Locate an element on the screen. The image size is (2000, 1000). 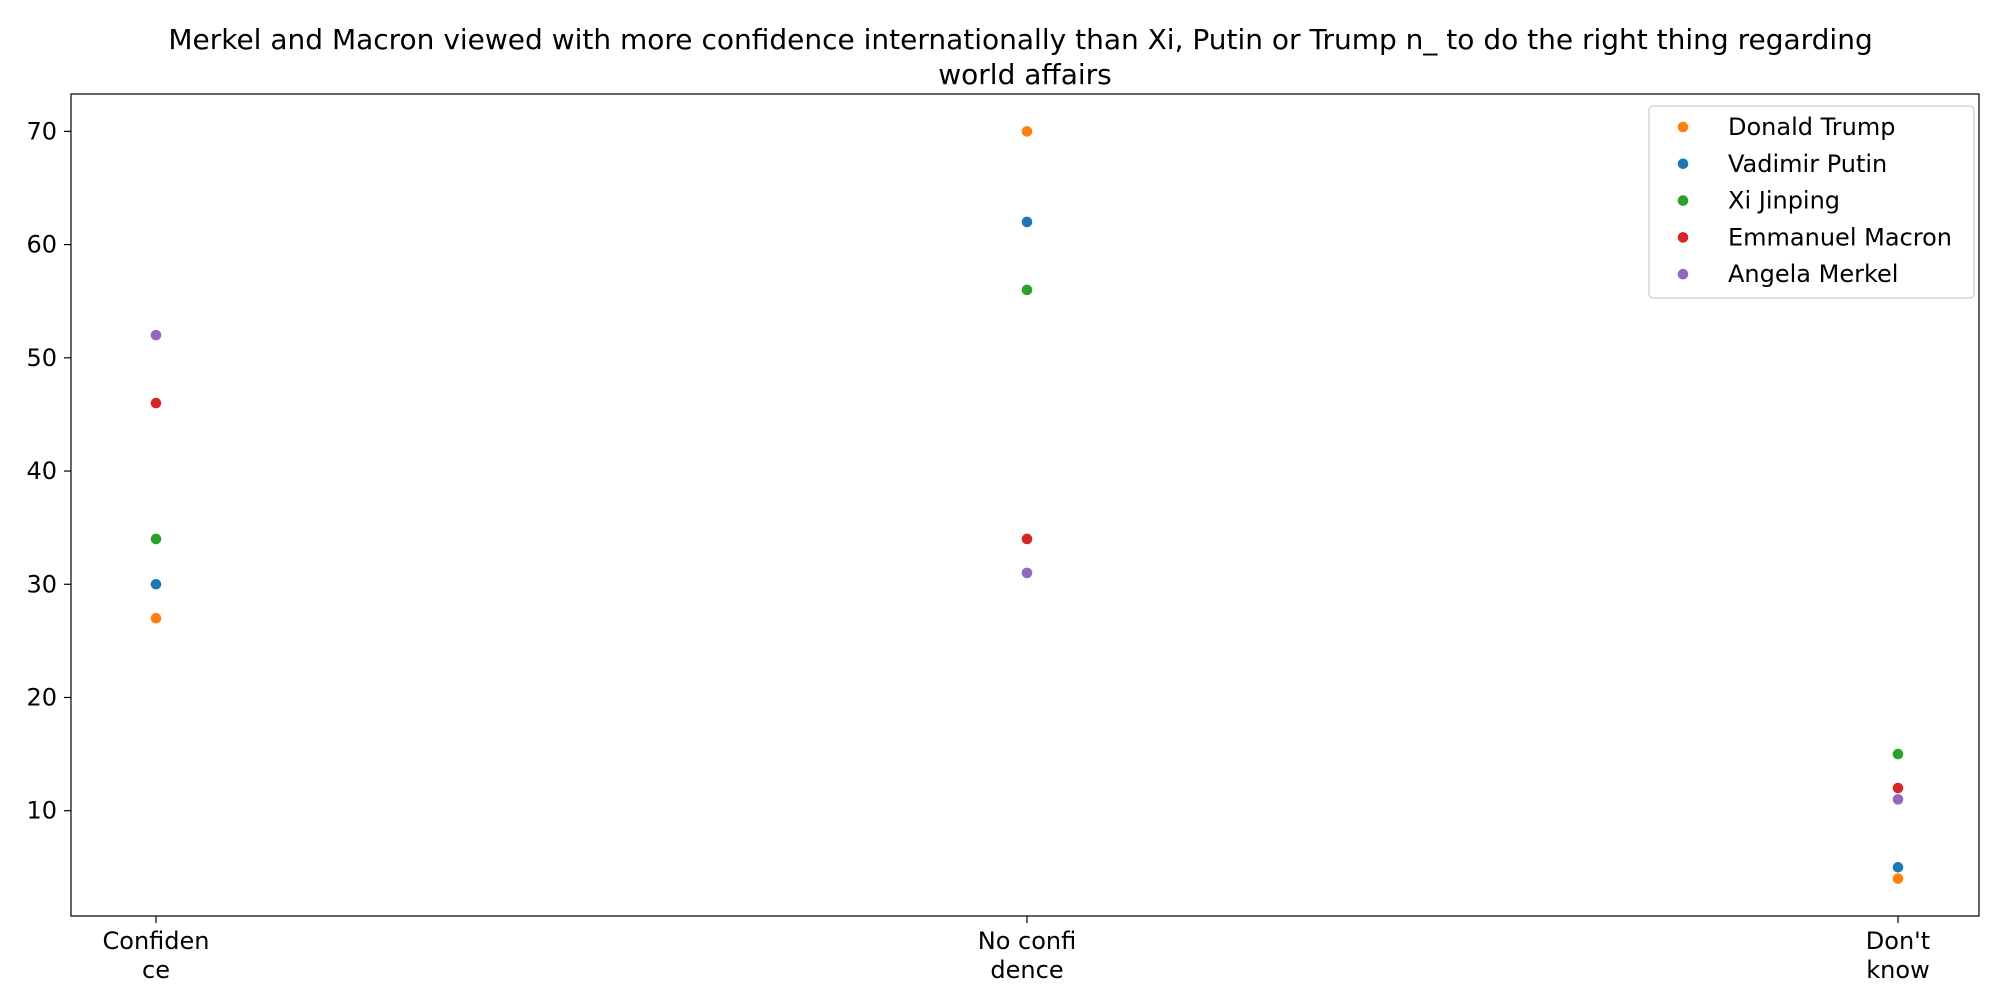
x-tick-label: Confiden ce is located at coordinates (156, 955).